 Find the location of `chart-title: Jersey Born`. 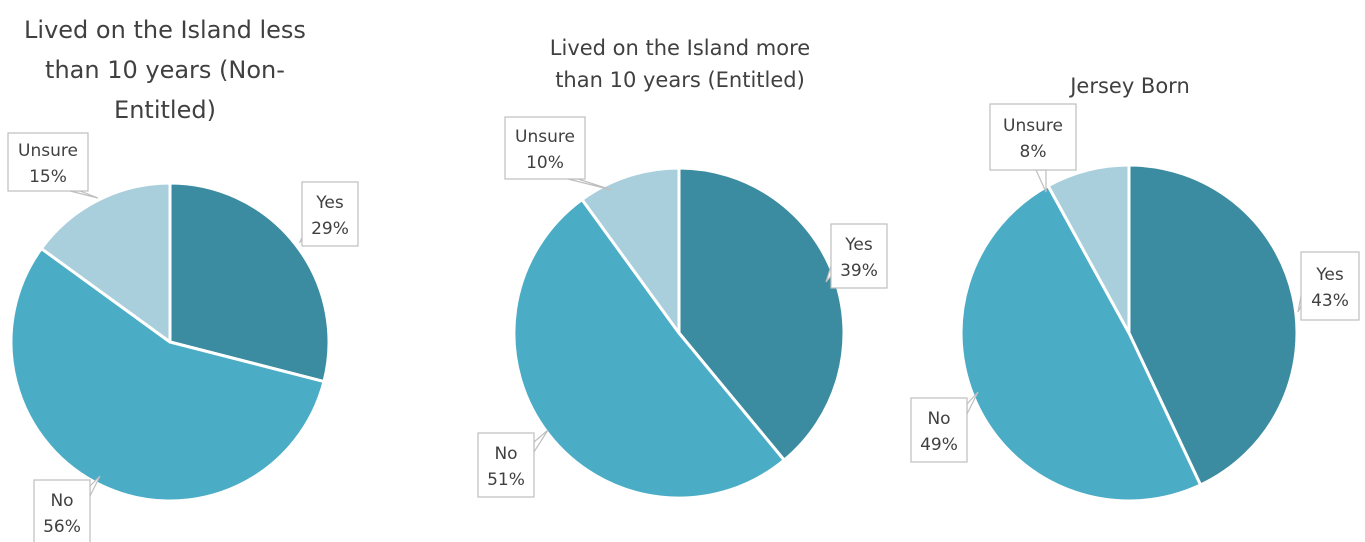

chart-title: Jersey Born is located at coordinates (1129, 86).